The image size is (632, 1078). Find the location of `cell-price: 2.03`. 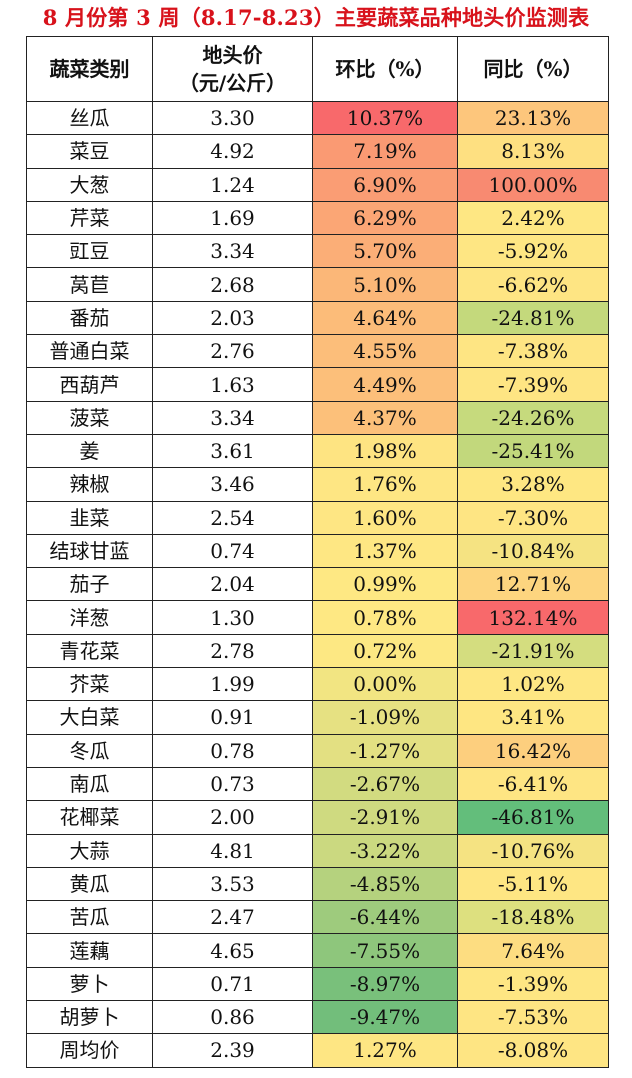

cell-price: 2.03 is located at coordinates (232, 318).